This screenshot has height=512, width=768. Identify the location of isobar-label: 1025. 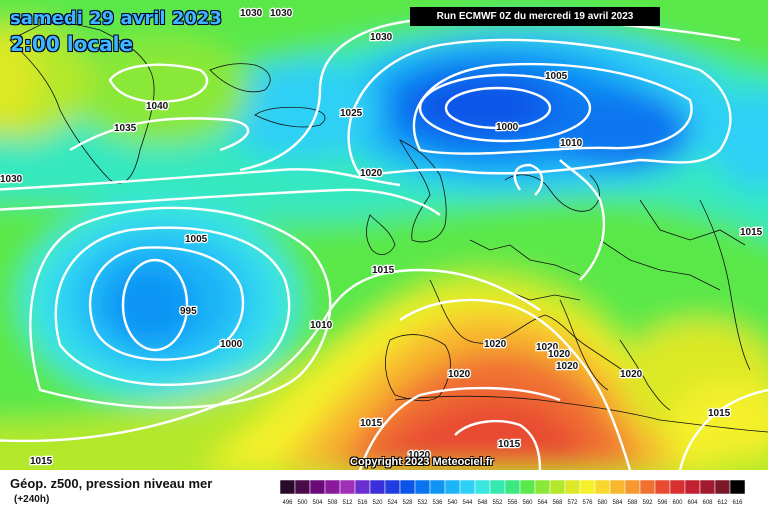
(351, 113).